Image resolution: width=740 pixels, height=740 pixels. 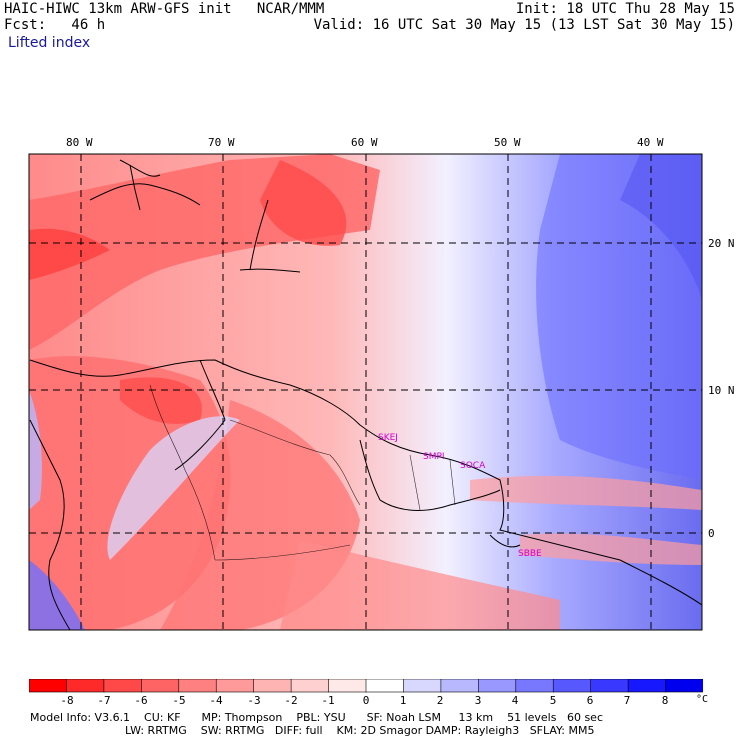 What do you see at coordinates (507, 142) in the screenshot?
I see `lon-label-50w: 50 W` at bounding box center [507, 142].